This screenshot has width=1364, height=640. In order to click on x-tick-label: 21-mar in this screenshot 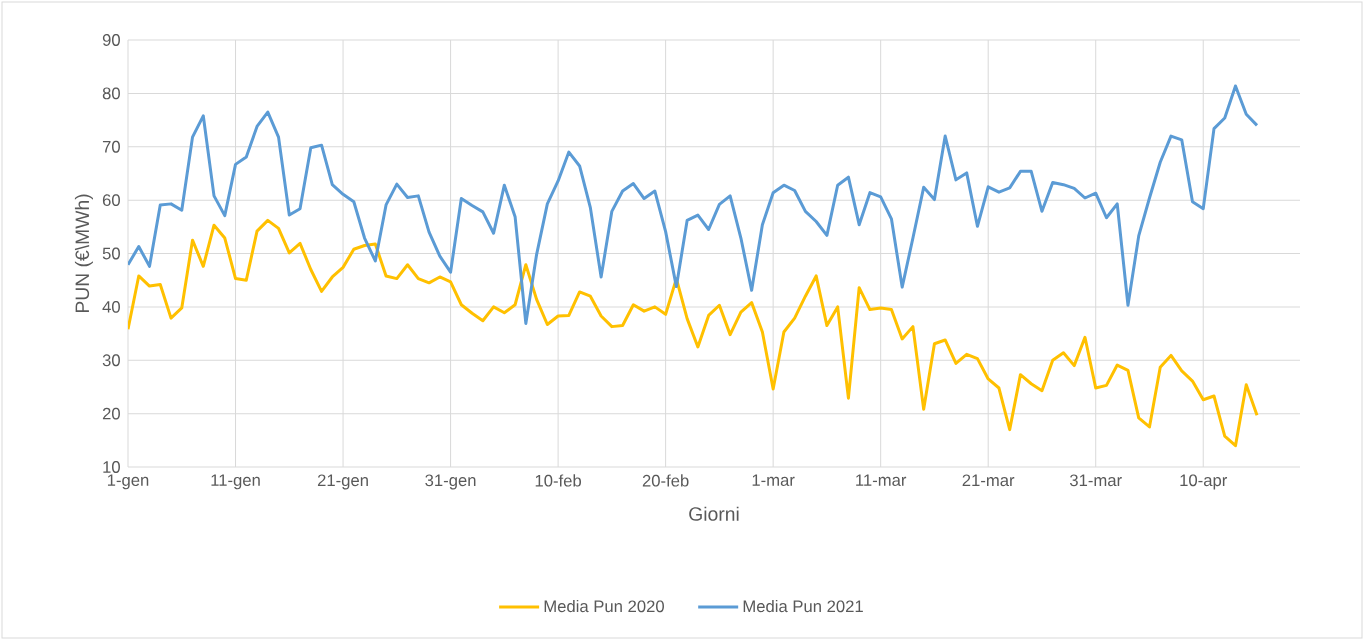, I will do `click(988, 480)`.